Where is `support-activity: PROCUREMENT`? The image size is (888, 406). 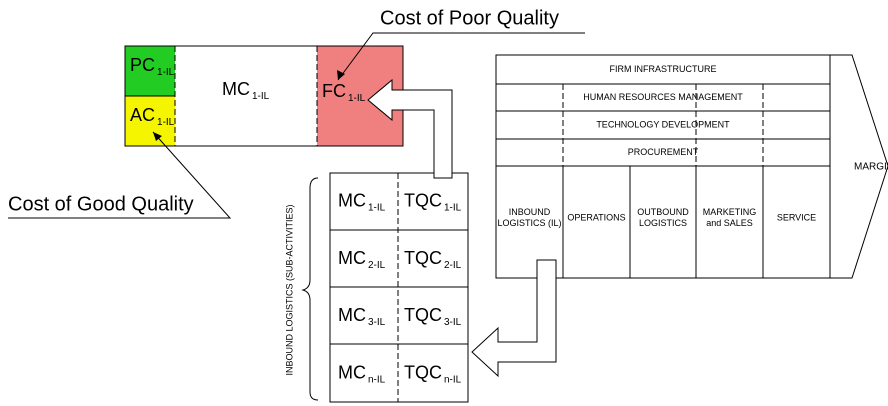
support-activity: PROCUREMENT is located at coordinates (663, 152).